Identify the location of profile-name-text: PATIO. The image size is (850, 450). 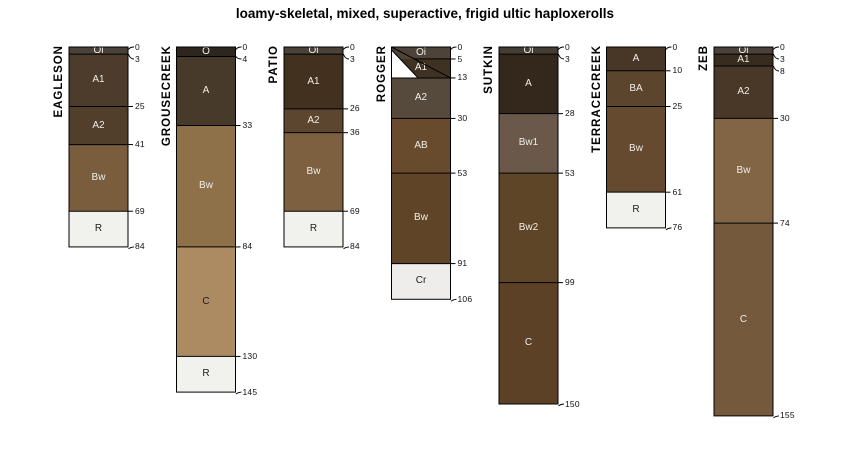
(274, 64).